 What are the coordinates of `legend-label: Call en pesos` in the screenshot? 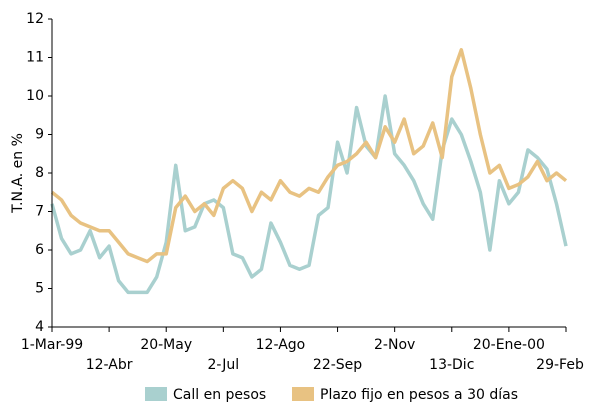 It's located at (219, 395).